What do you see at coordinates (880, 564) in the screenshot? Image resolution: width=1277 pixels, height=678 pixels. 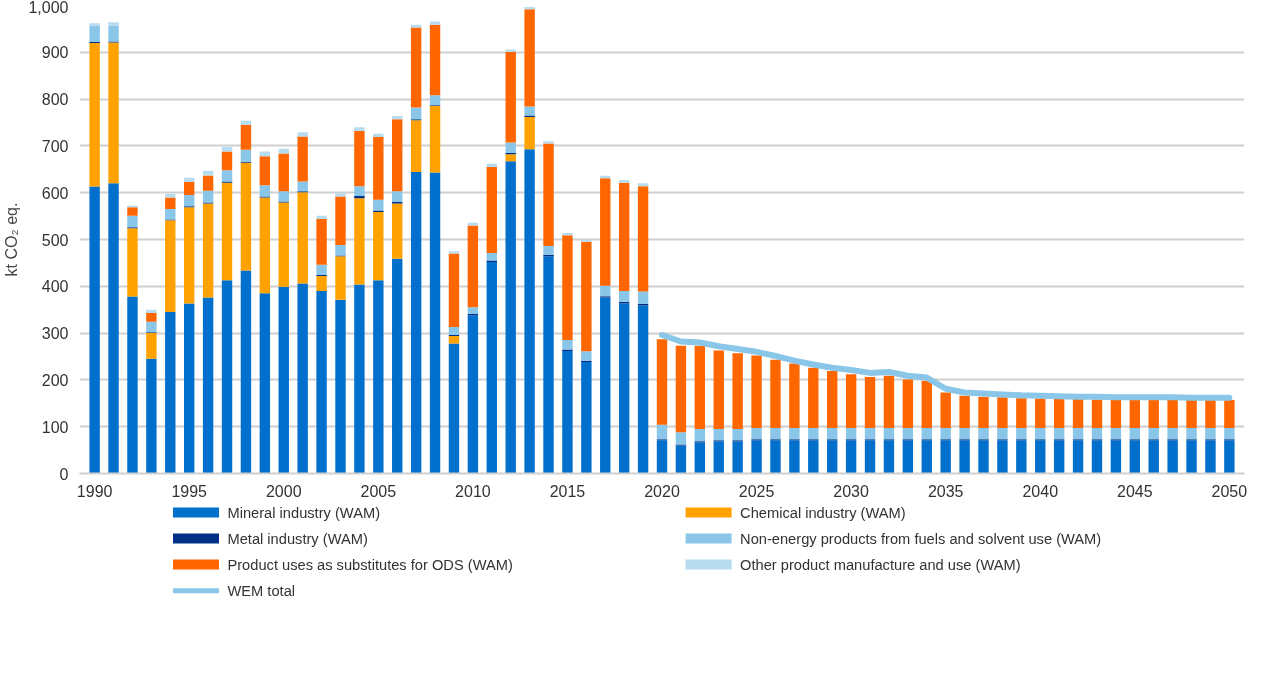 I see `legend-label: Other product manufacture and use (WAM)` at bounding box center [880, 564].